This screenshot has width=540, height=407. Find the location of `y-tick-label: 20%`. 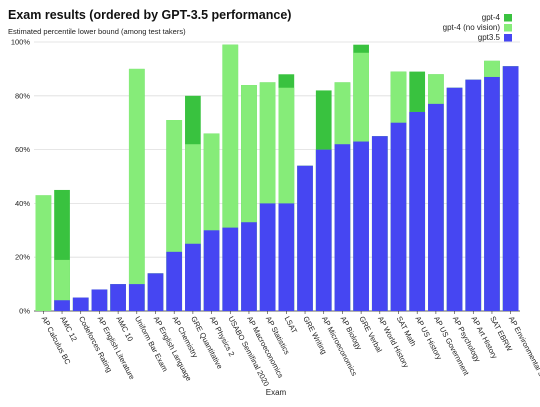

y-tick-label: 20% is located at coordinates (22, 257).